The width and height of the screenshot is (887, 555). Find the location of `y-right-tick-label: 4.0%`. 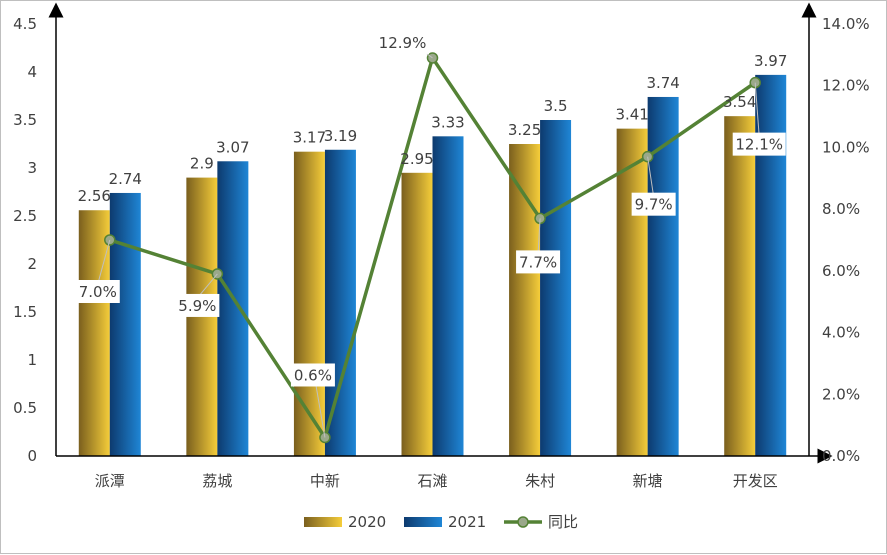

y-right-tick-label: 4.0% is located at coordinates (841, 333).